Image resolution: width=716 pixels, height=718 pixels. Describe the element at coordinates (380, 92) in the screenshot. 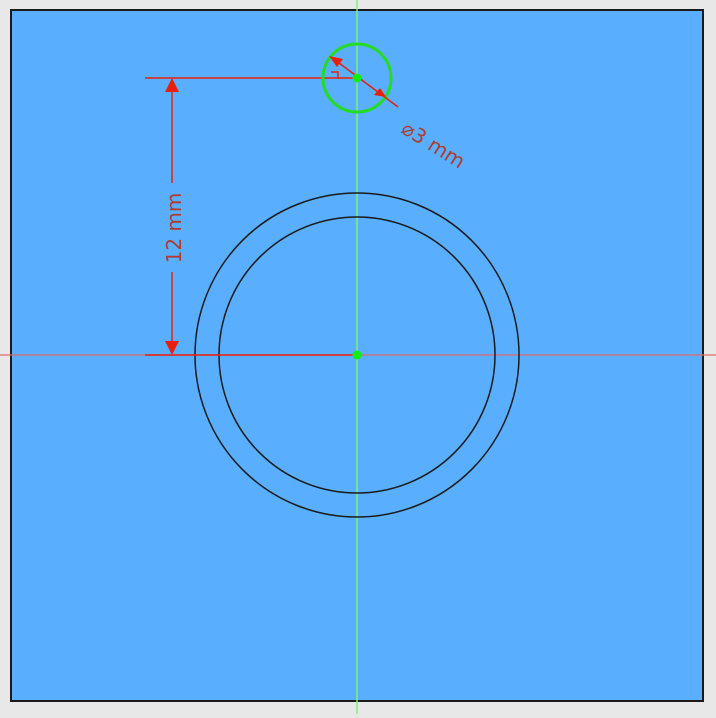

I see `diameter-arrow-end` at that location.